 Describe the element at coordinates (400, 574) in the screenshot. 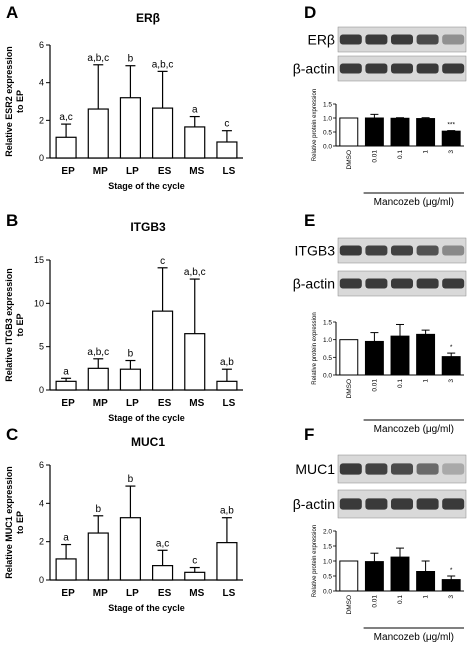

I see `bar-0.1` at that location.